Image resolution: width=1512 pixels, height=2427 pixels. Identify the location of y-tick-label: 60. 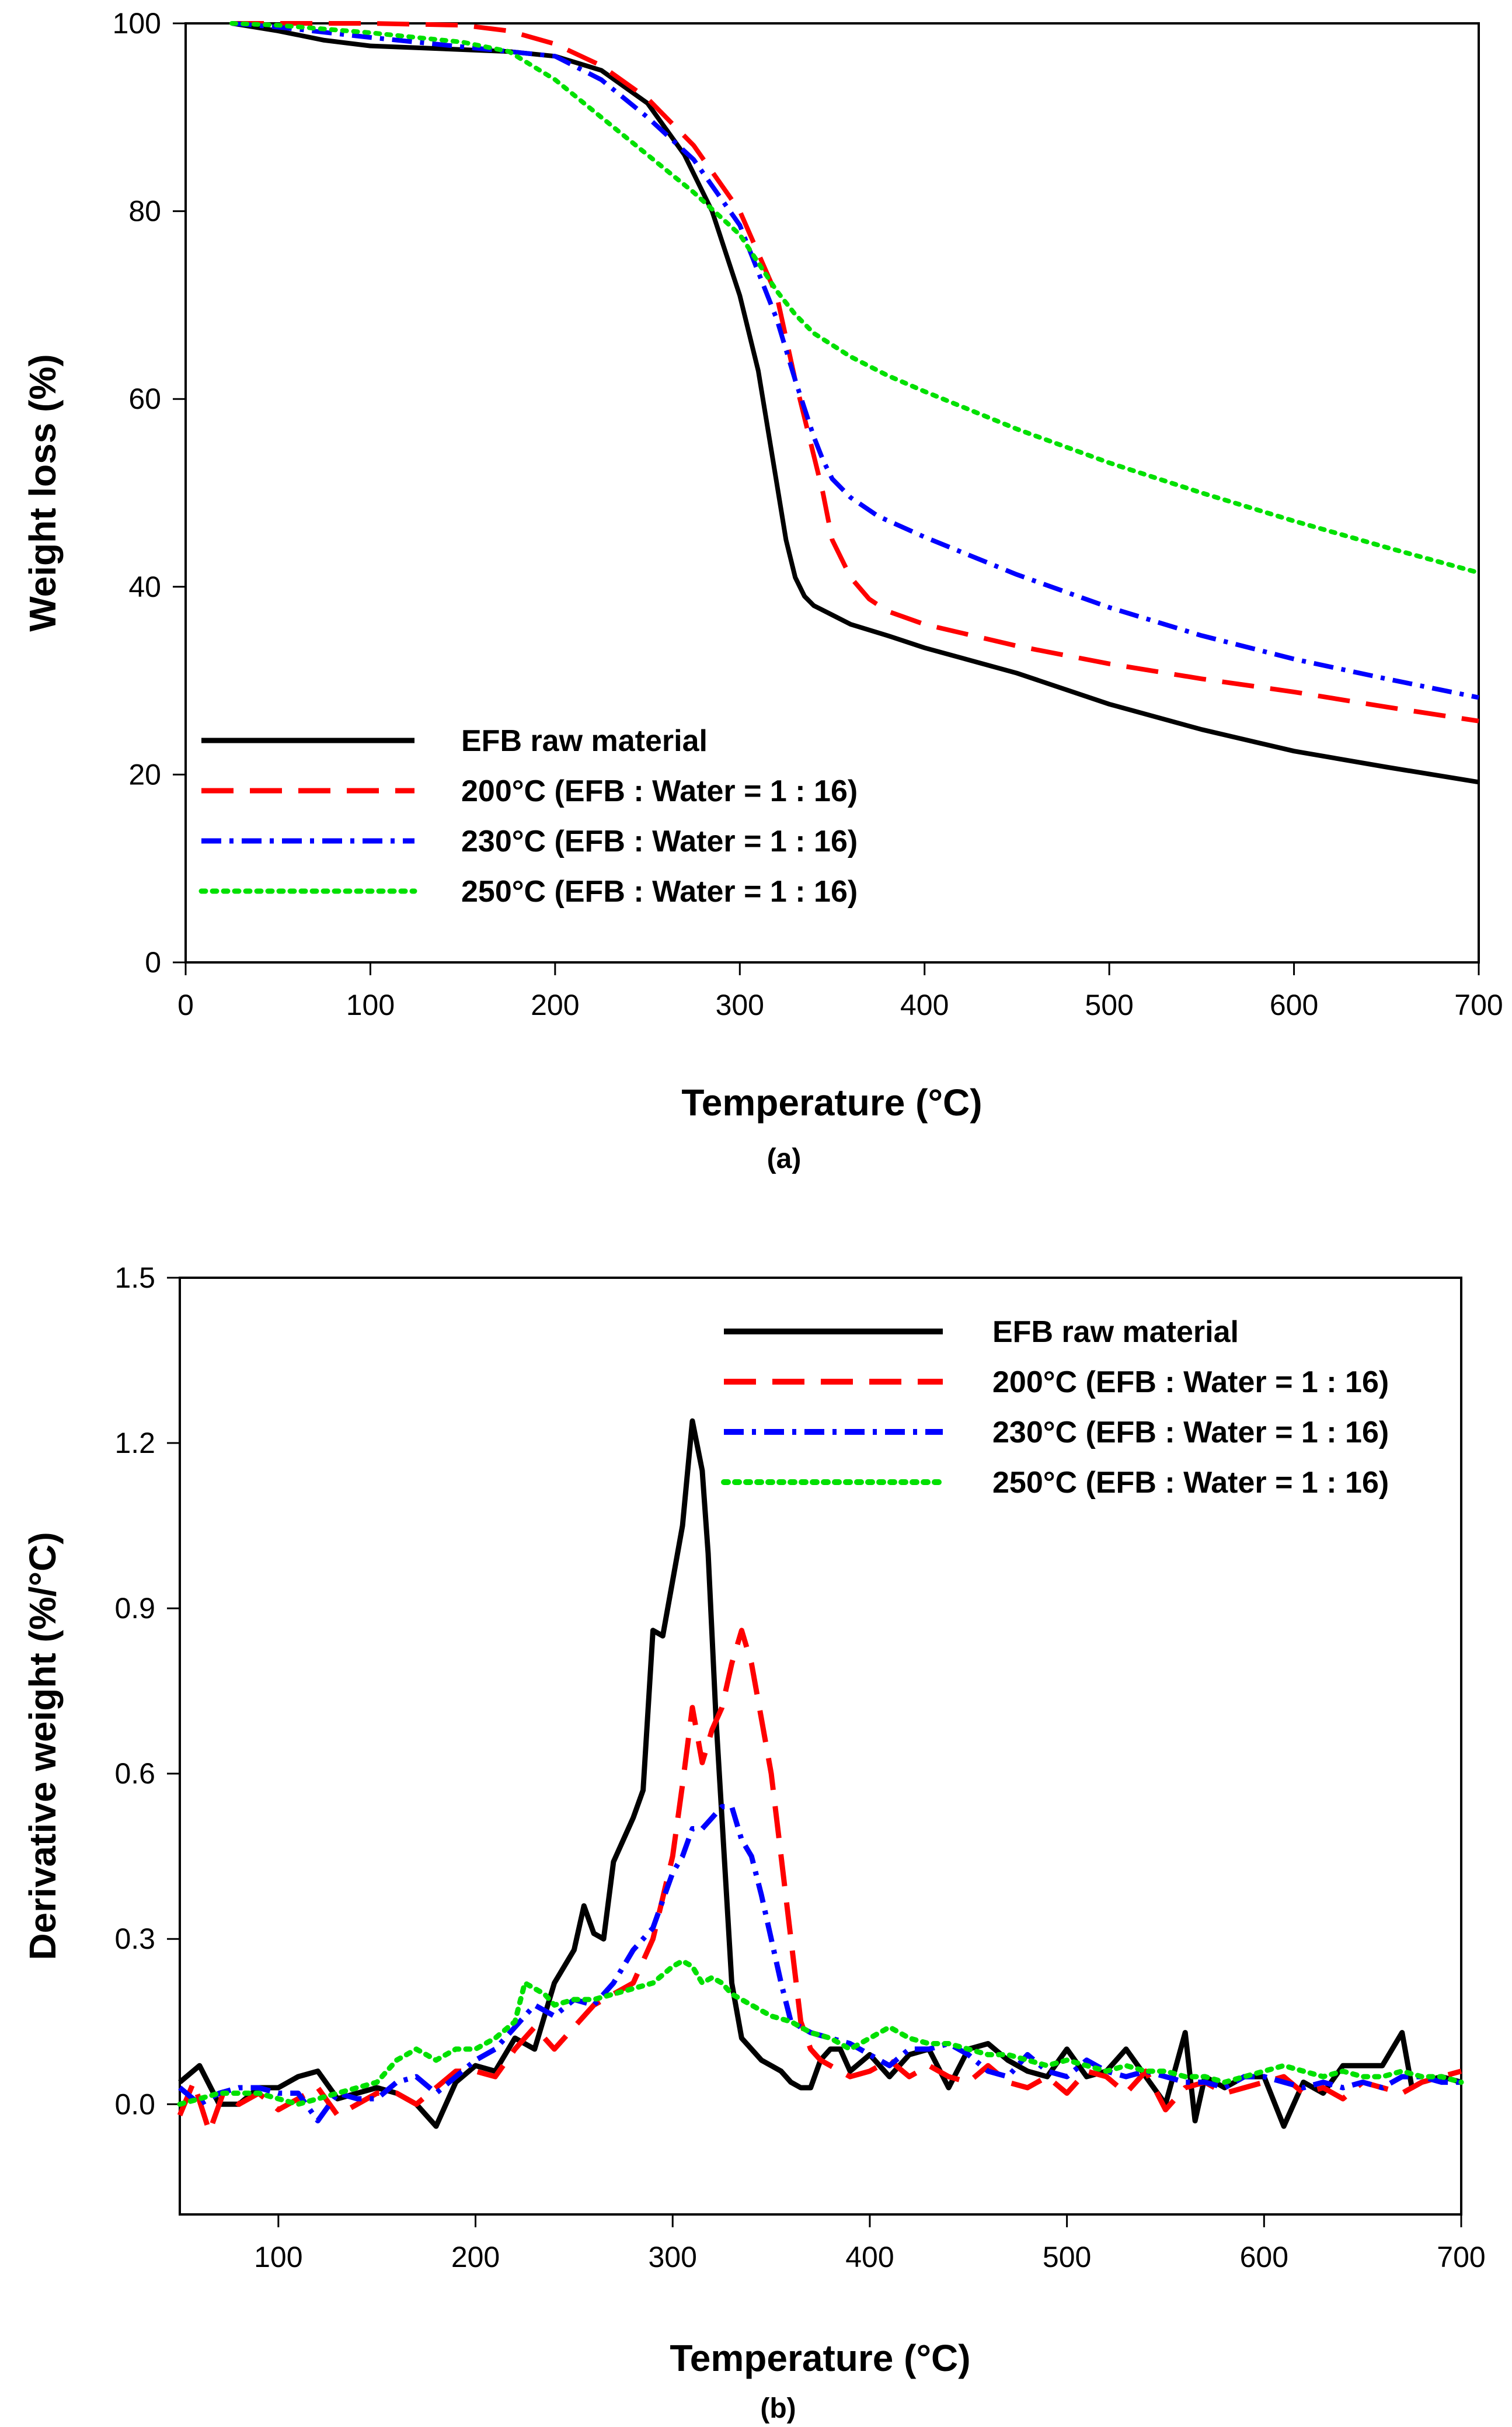
(144, 399).